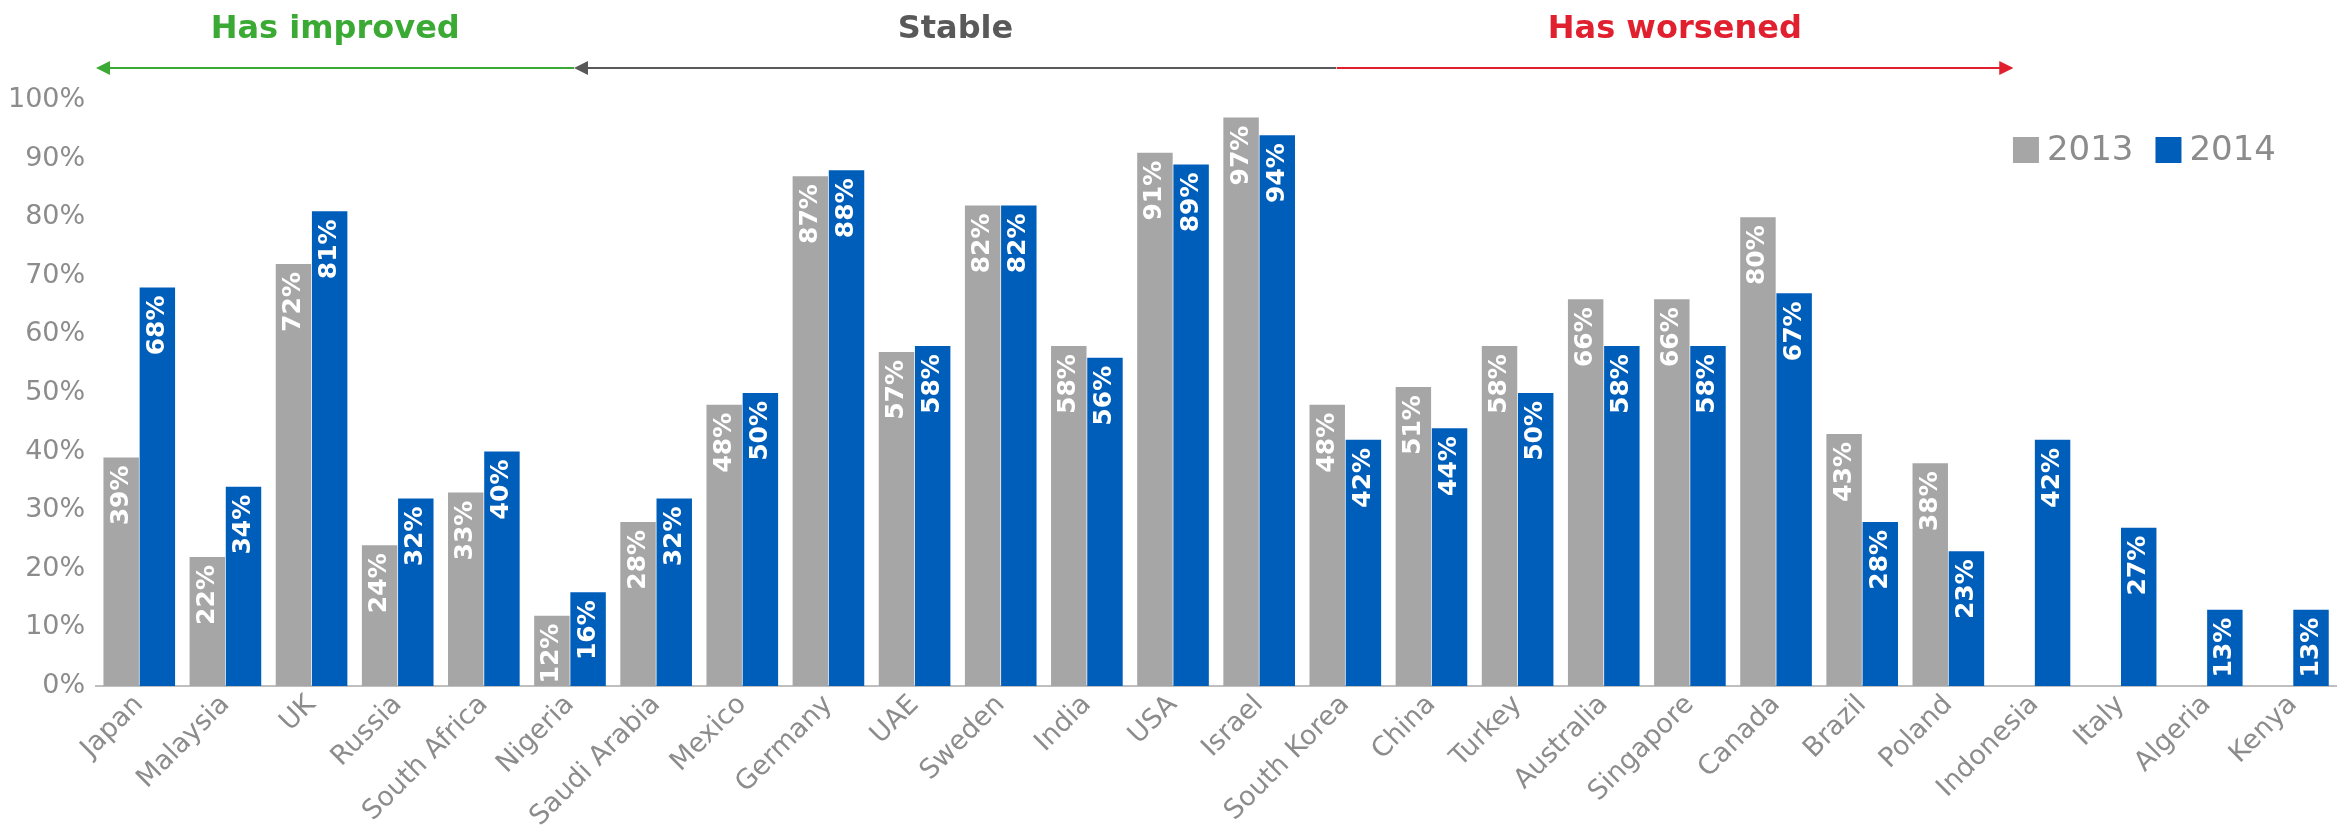 This screenshot has width=2346, height=836. Describe the element at coordinates (291, 302) in the screenshot. I see `data-label: 72%` at that location.